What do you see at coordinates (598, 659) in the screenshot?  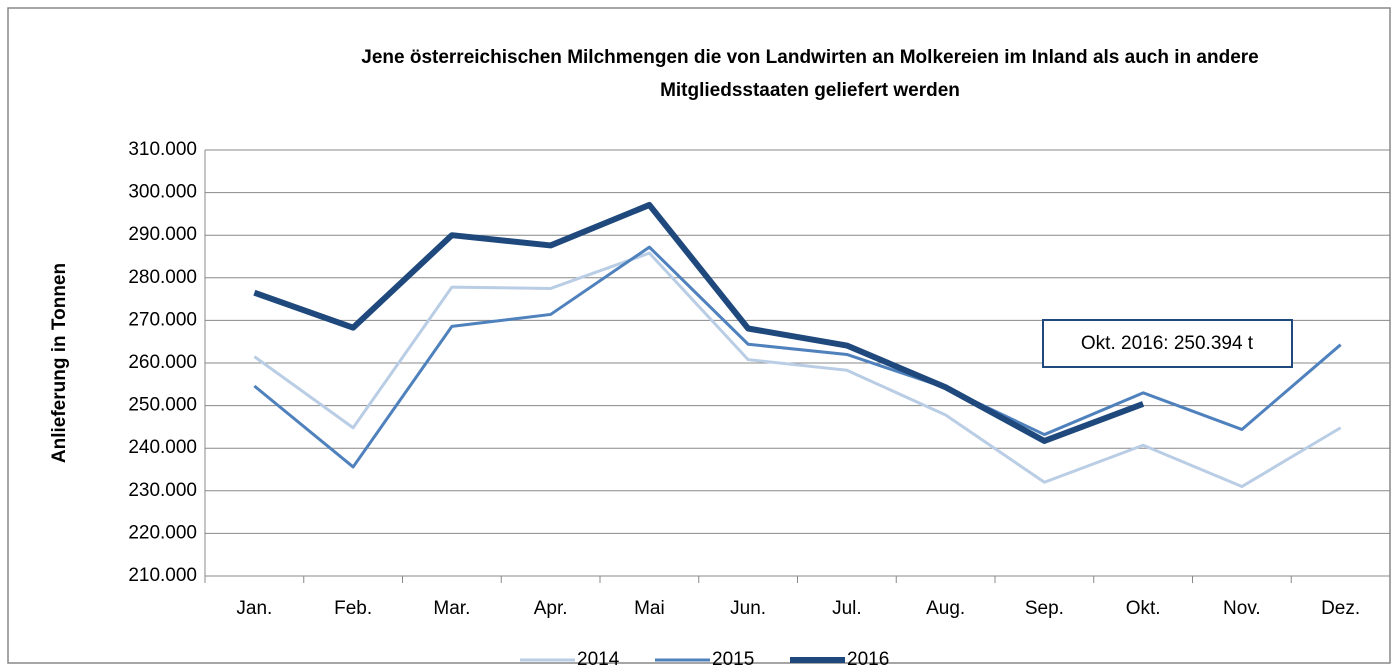 I see `legend-label: 2014` at bounding box center [598, 659].